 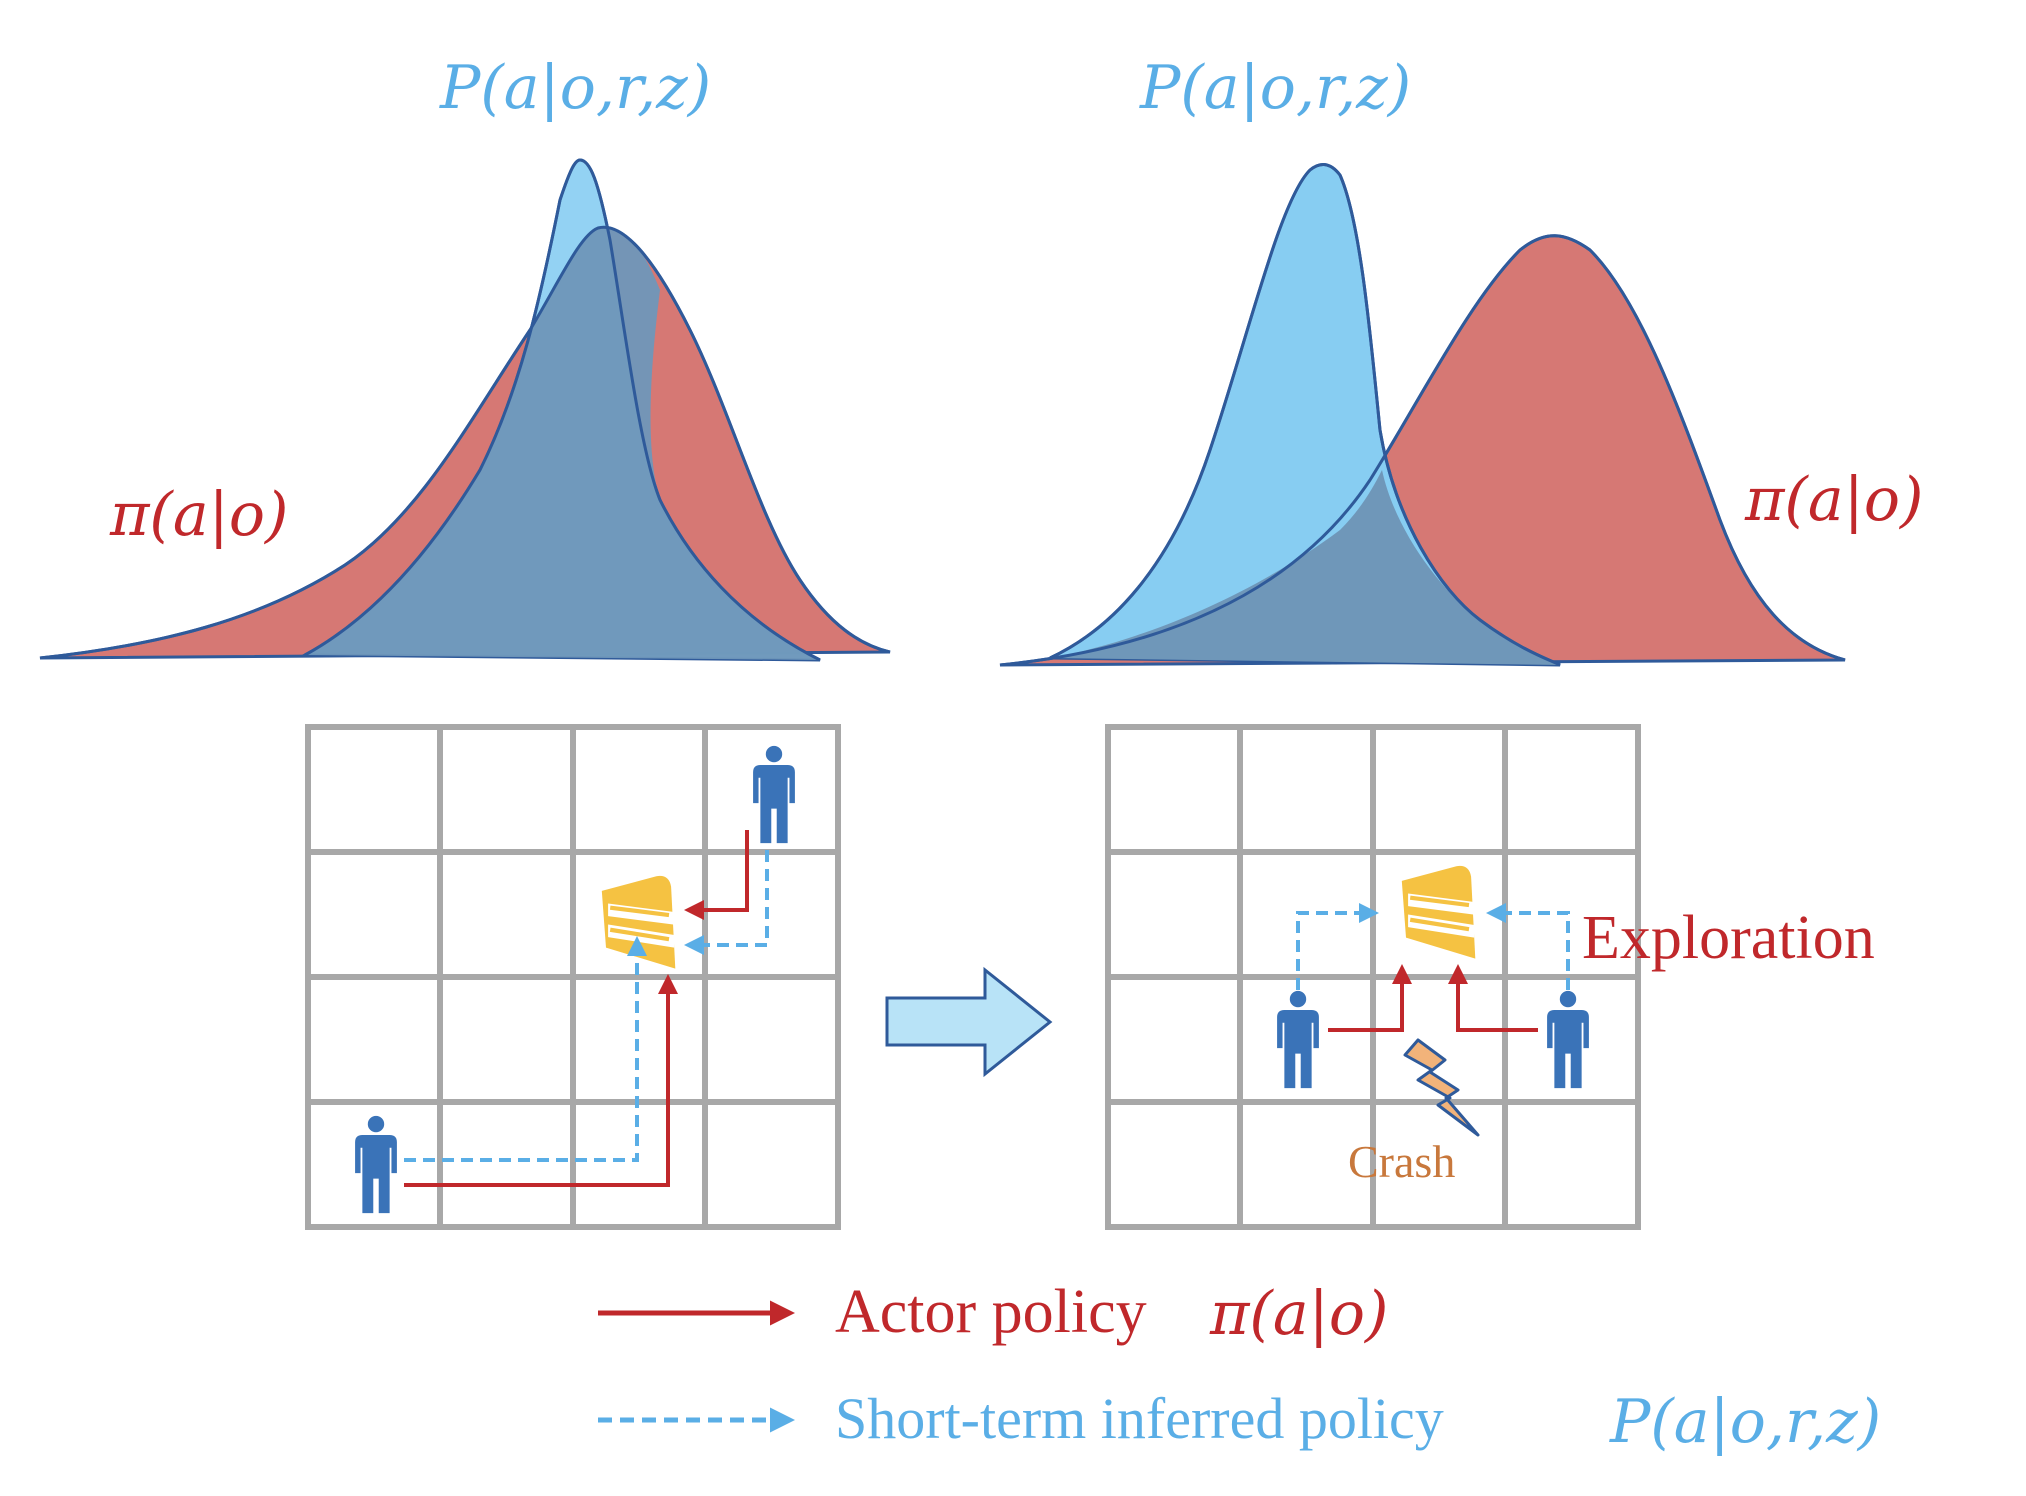 I want to click on right-left-person-icon, so click(x=1298, y=1039).